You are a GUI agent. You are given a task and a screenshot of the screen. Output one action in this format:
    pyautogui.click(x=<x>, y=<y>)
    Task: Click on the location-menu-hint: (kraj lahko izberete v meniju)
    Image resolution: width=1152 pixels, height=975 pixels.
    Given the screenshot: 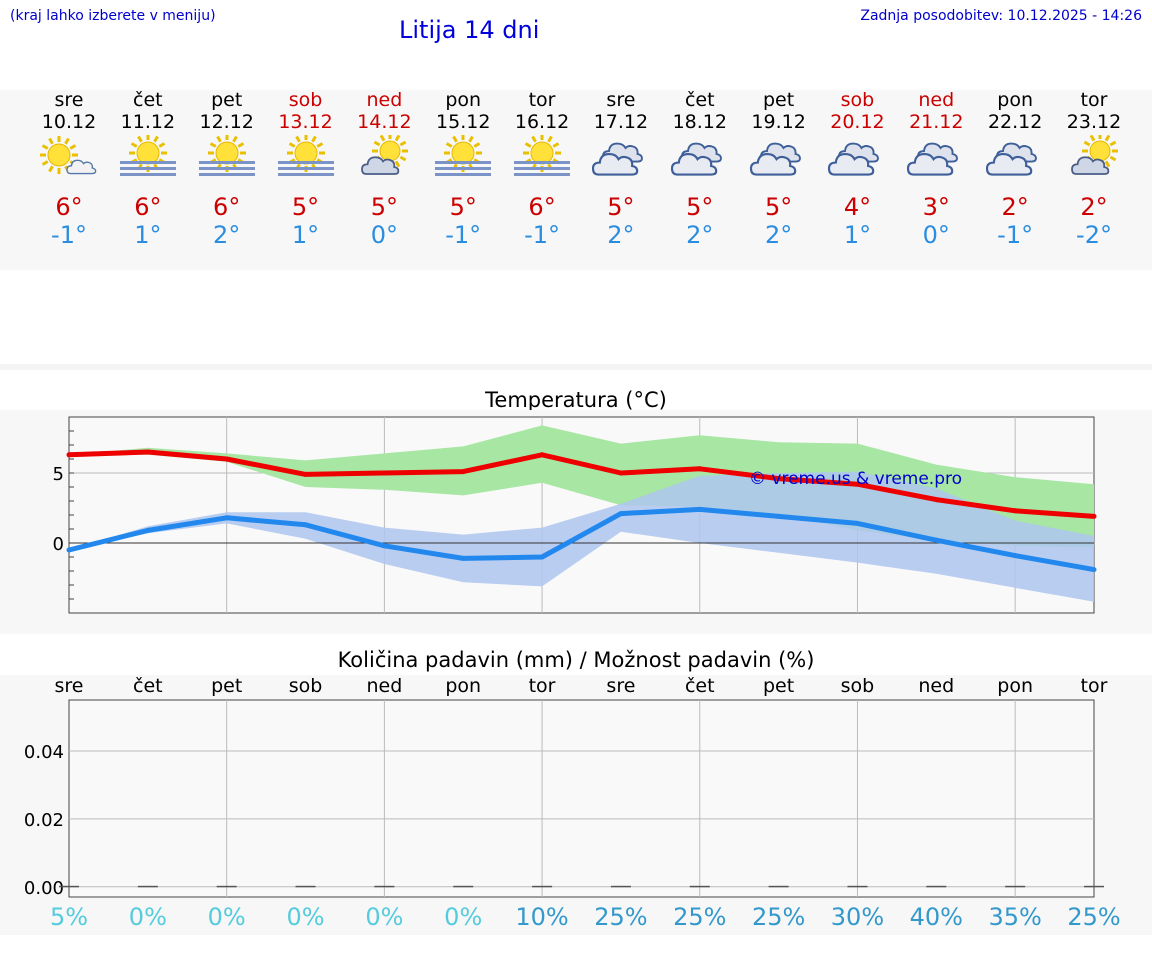 What is the action you would take?
    pyautogui.click(x=113, y=16)
    